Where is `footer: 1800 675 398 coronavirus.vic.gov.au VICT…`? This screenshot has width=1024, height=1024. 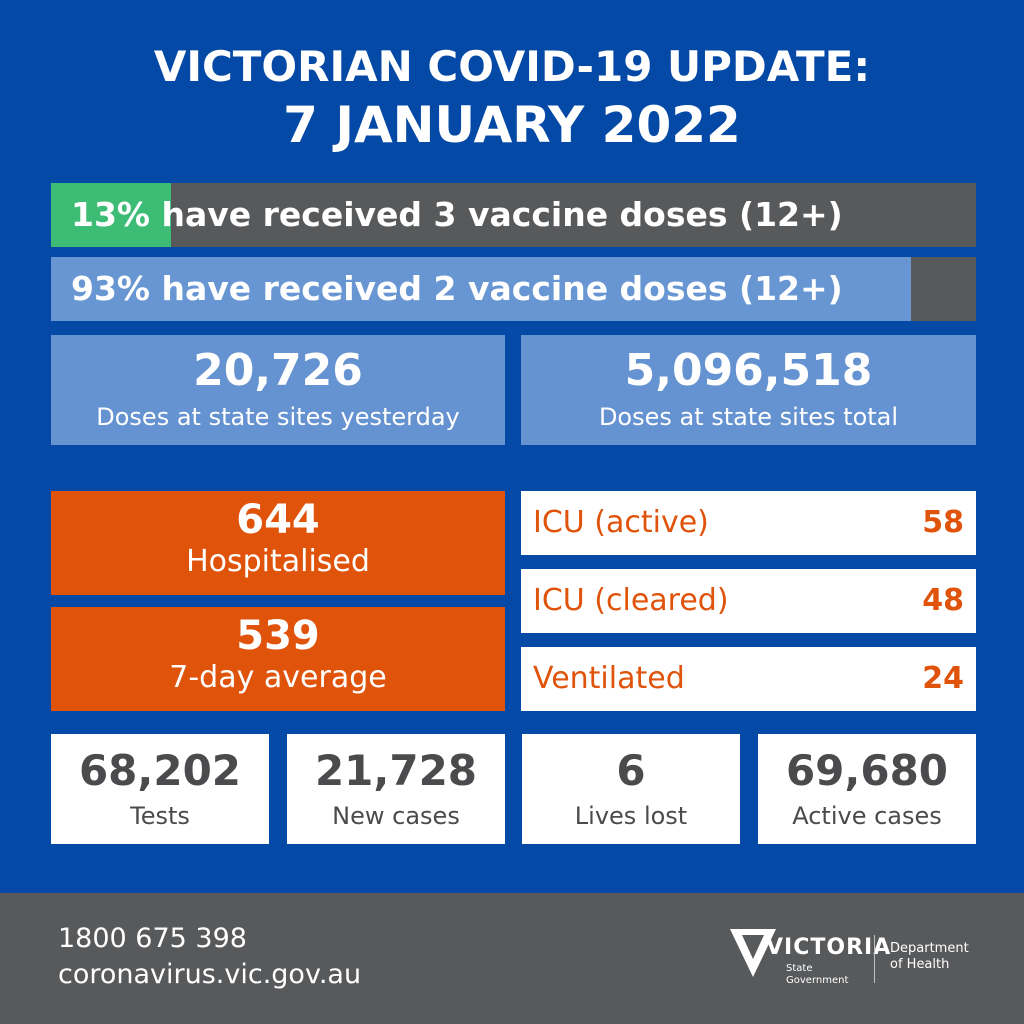 footer: 1800 675 398 coronavirus.vic.gov.au VICT… is located at coordinates (512, 958).